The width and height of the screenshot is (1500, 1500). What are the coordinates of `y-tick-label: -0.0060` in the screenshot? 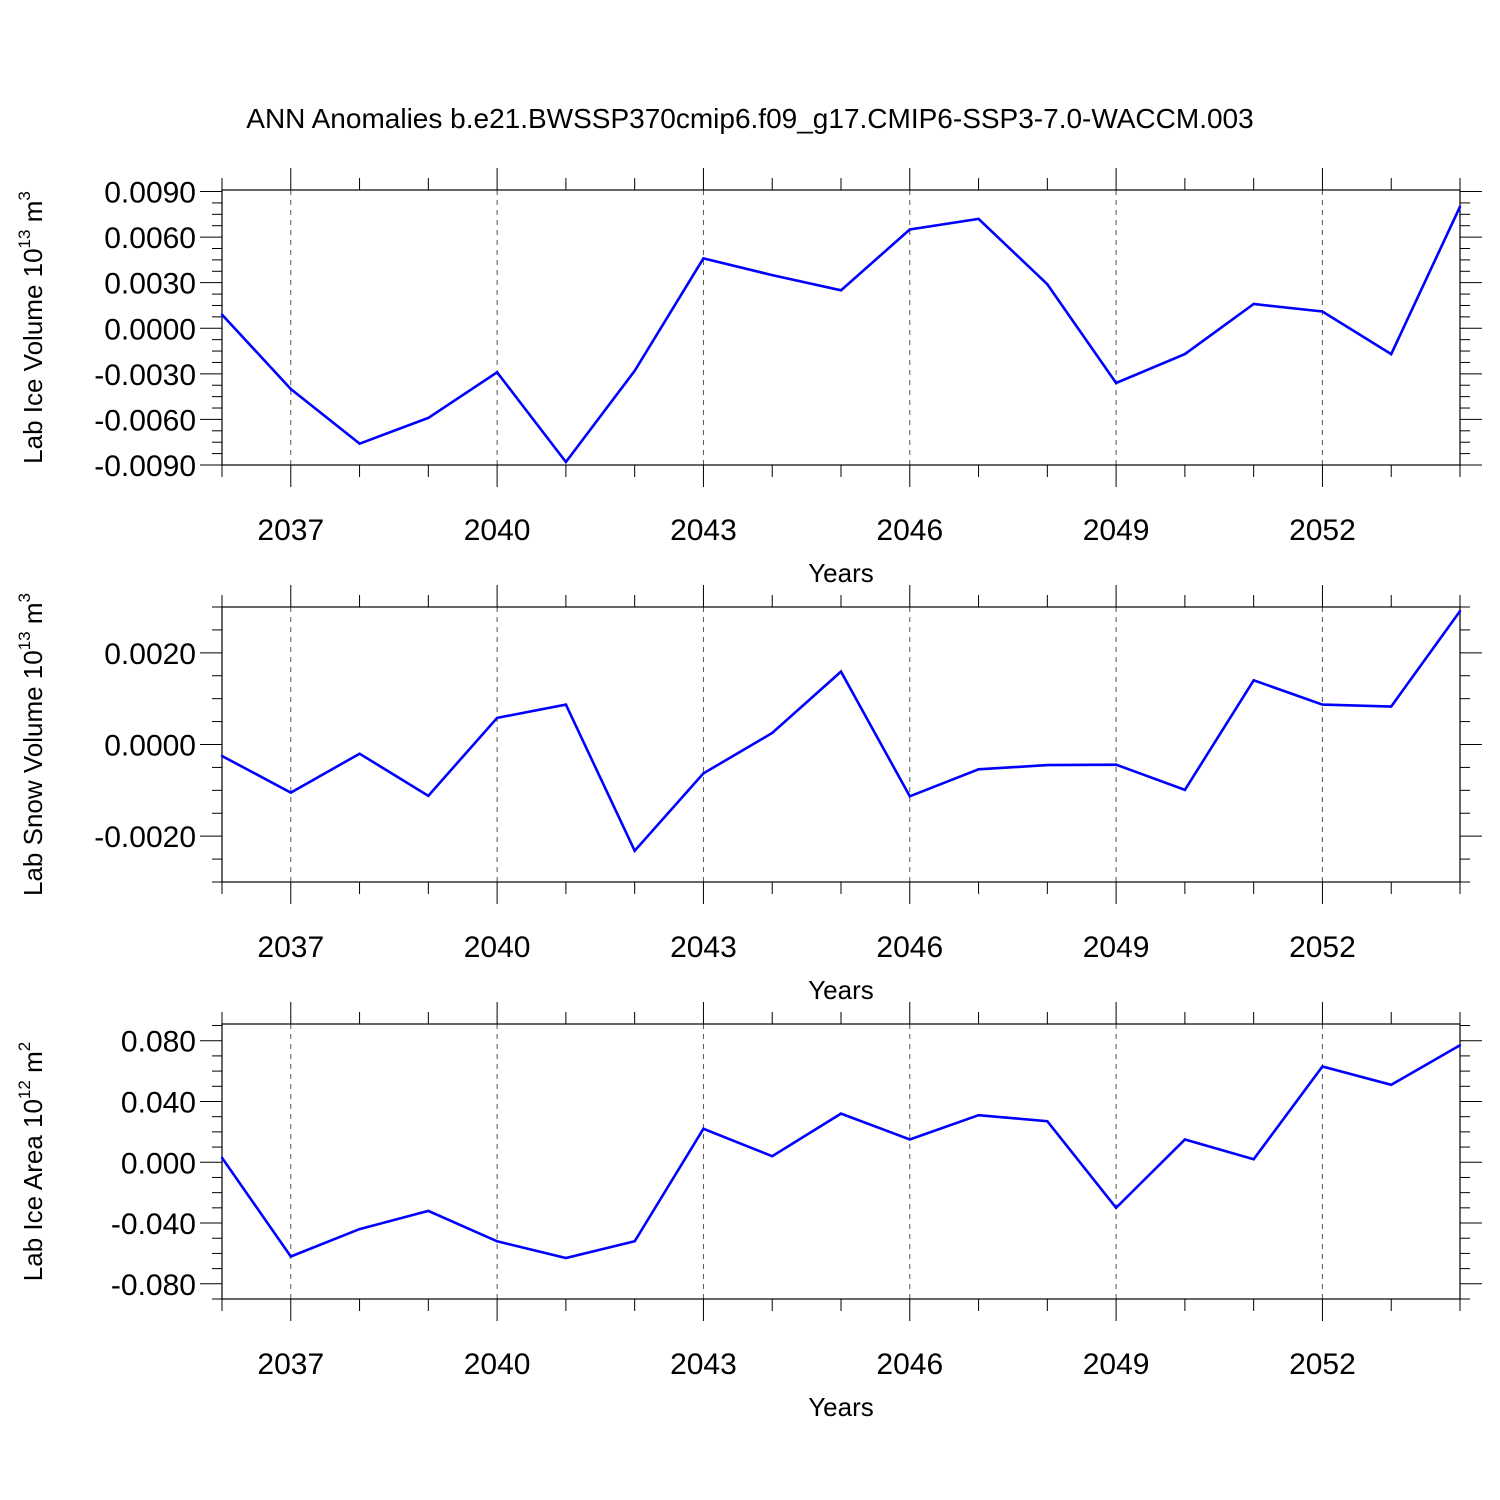 It's located at (145, 420).